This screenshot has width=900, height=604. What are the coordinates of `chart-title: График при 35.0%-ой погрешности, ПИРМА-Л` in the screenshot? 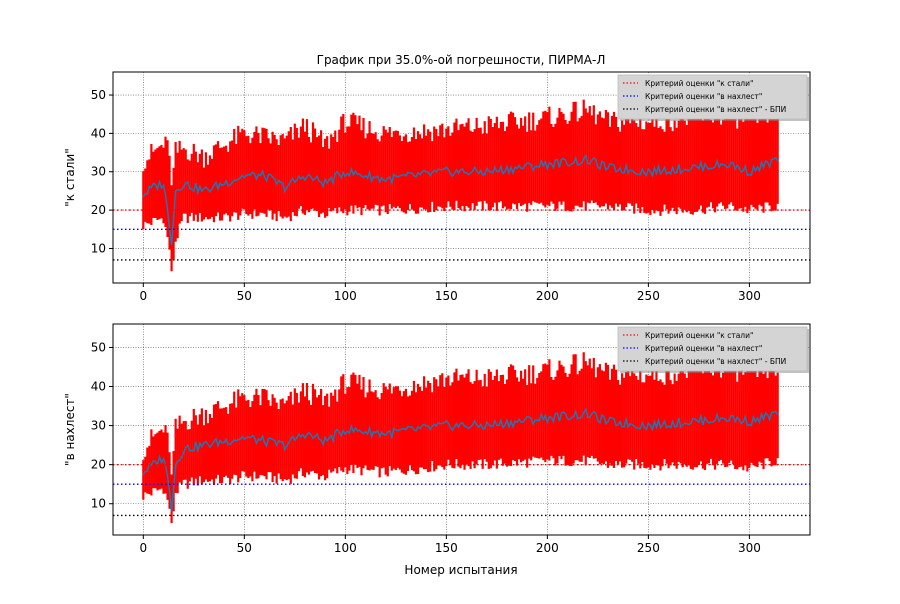 It's located at (461, 60).